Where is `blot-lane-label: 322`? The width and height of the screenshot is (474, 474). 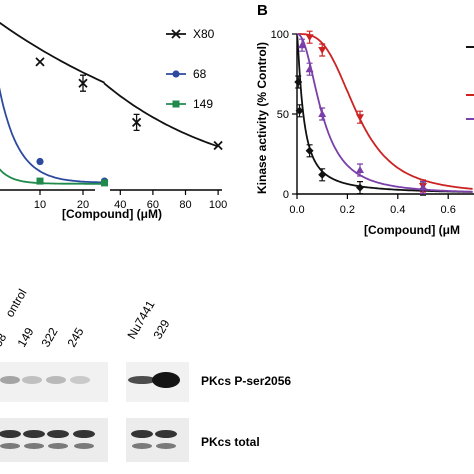
blot-lane-label: 322 is located at coordinates (49, 337).